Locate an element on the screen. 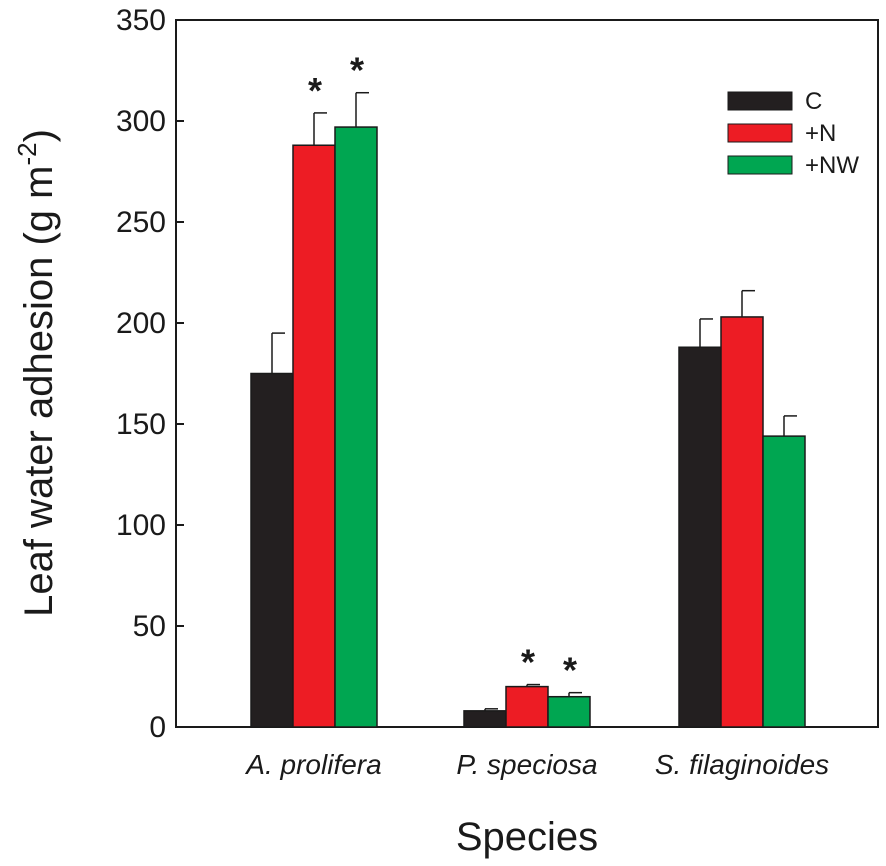 This screenshot has width=886, height=866. x-tick-label: P. speciosa is located at coordinates (526, 764).